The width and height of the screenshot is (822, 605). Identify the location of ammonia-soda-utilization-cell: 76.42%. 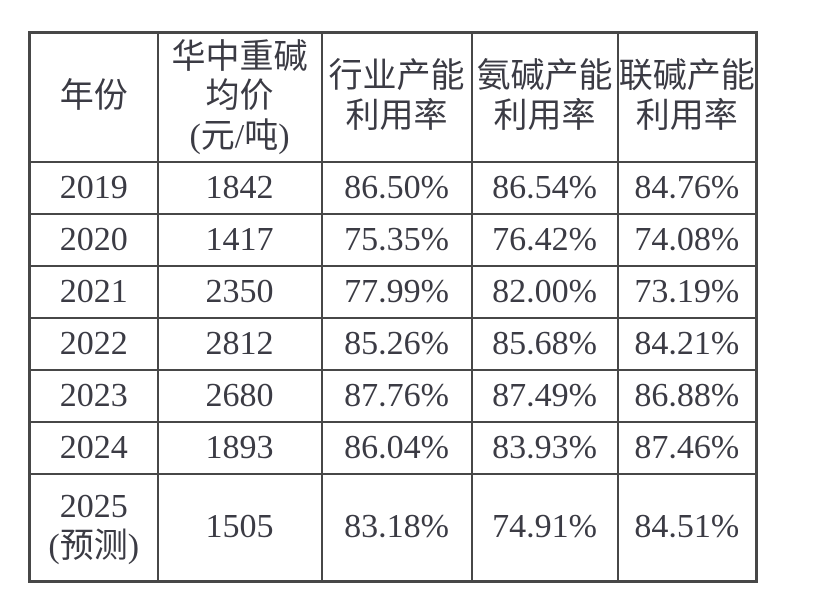
(544, 239).